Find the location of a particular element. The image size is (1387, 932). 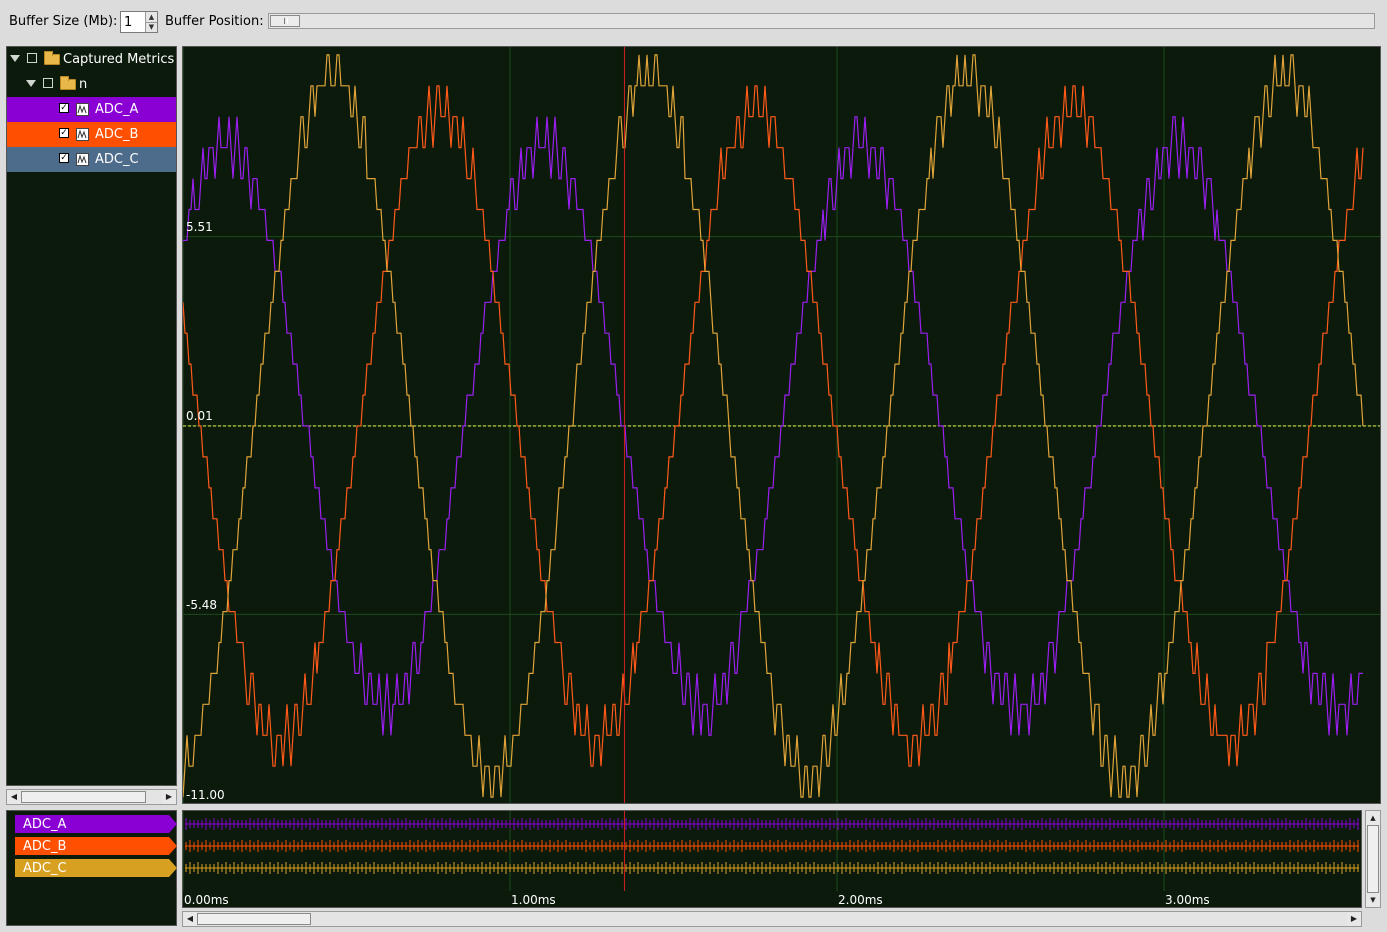

overview-legend: ADC_A ADC_B ADC_C is located at coordinates (91, 868).